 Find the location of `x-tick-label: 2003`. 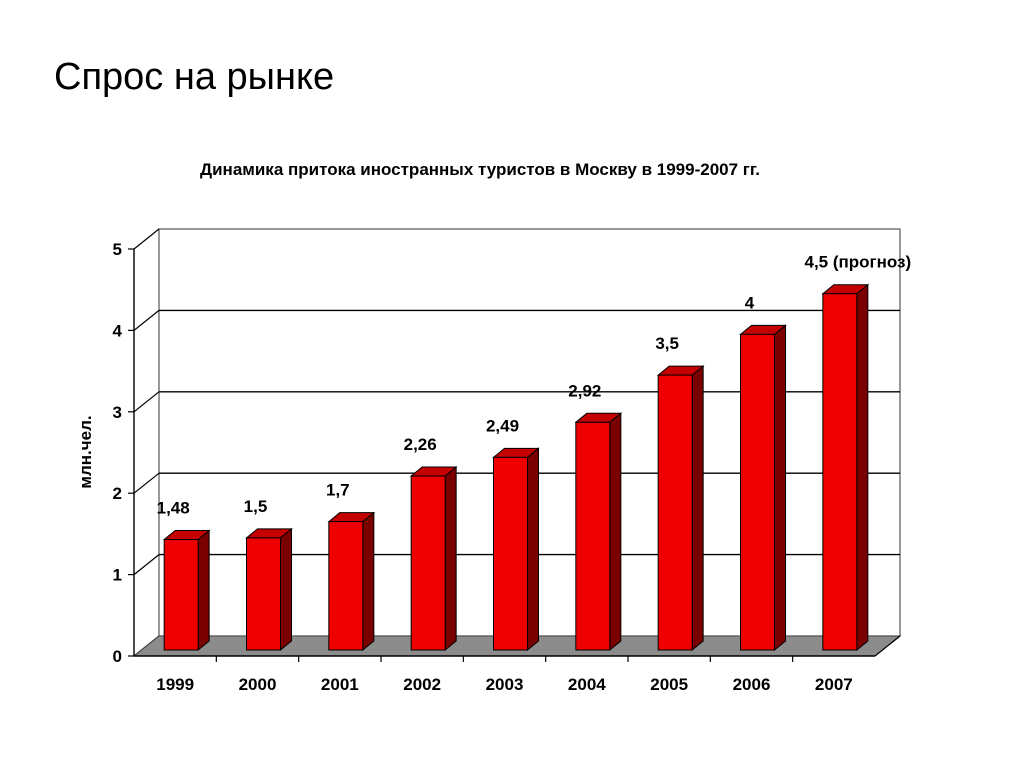

x-tick-label: 2003 is located at coordinates (505, 684).